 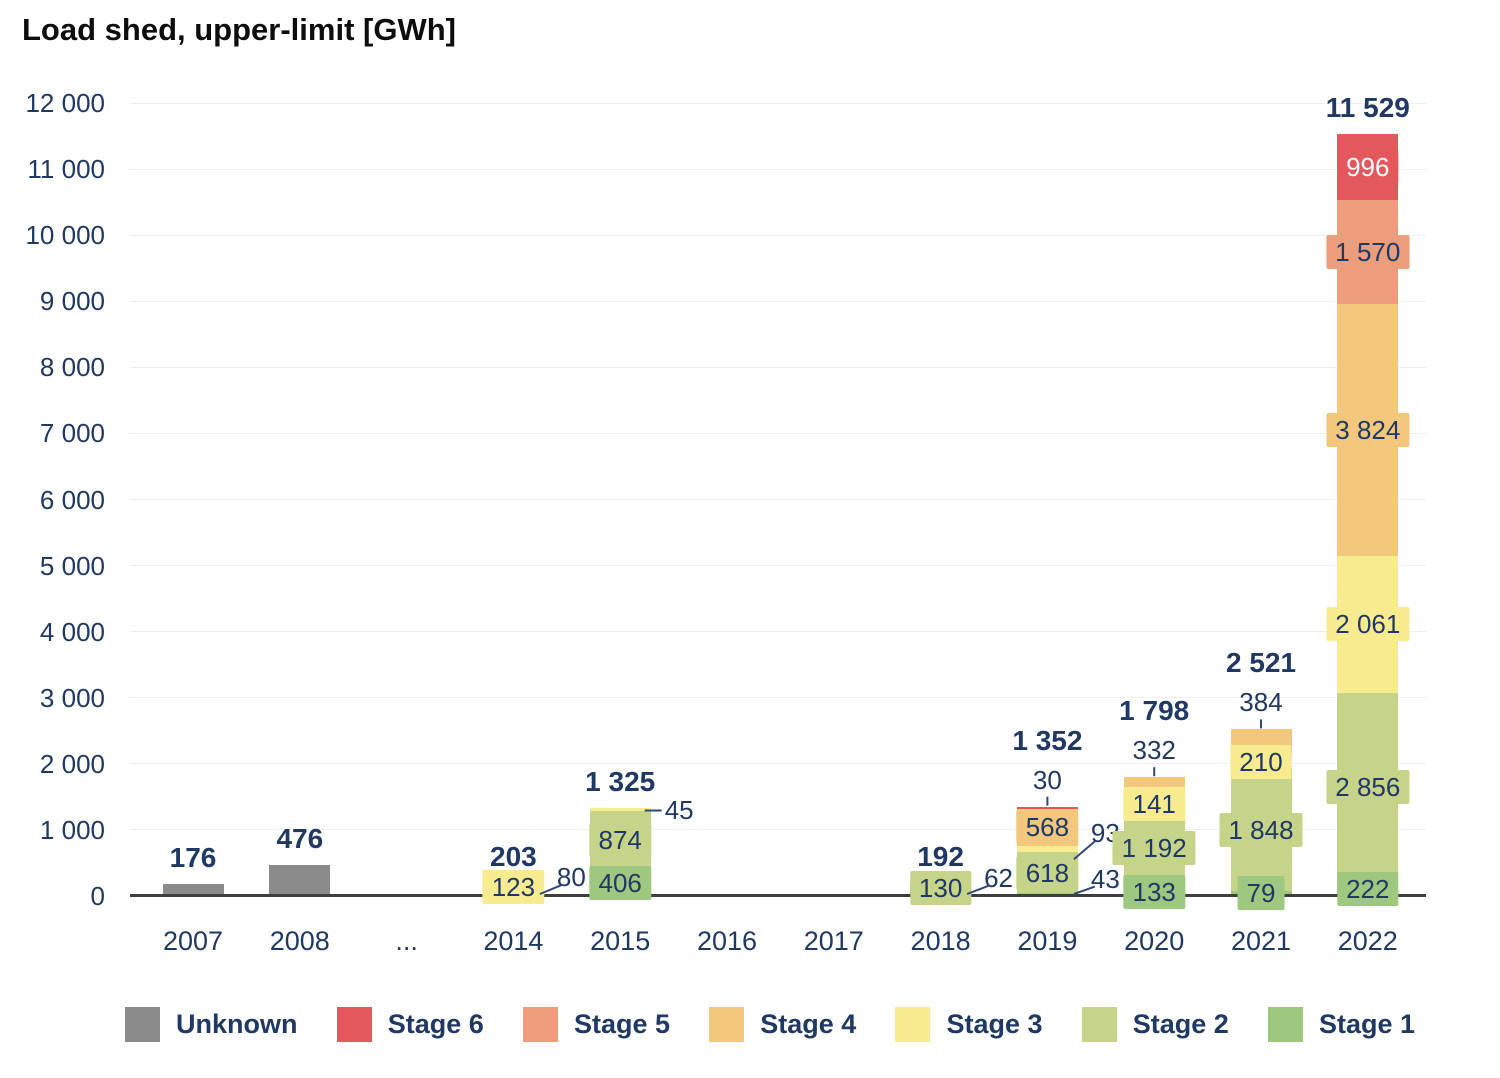 I want to click on y-axis-tick-label: 4 000, so click(x=72, y=631).